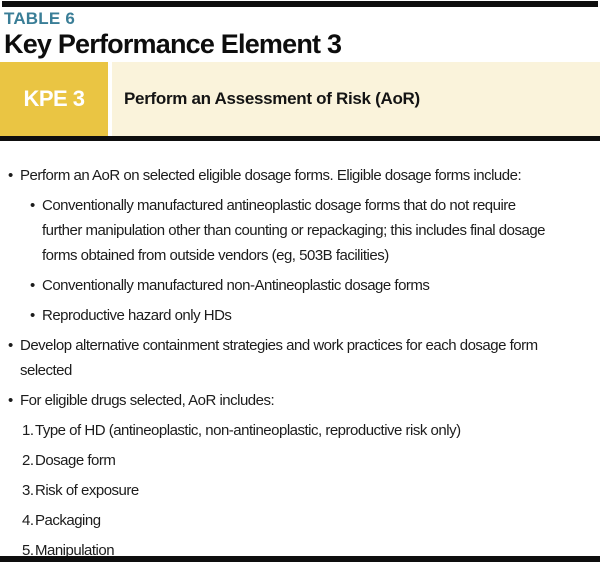 Image resolution: width=600 pixels, height=563 pixels. I want to click on list-item: 4. Packaging, so click(300, 520).